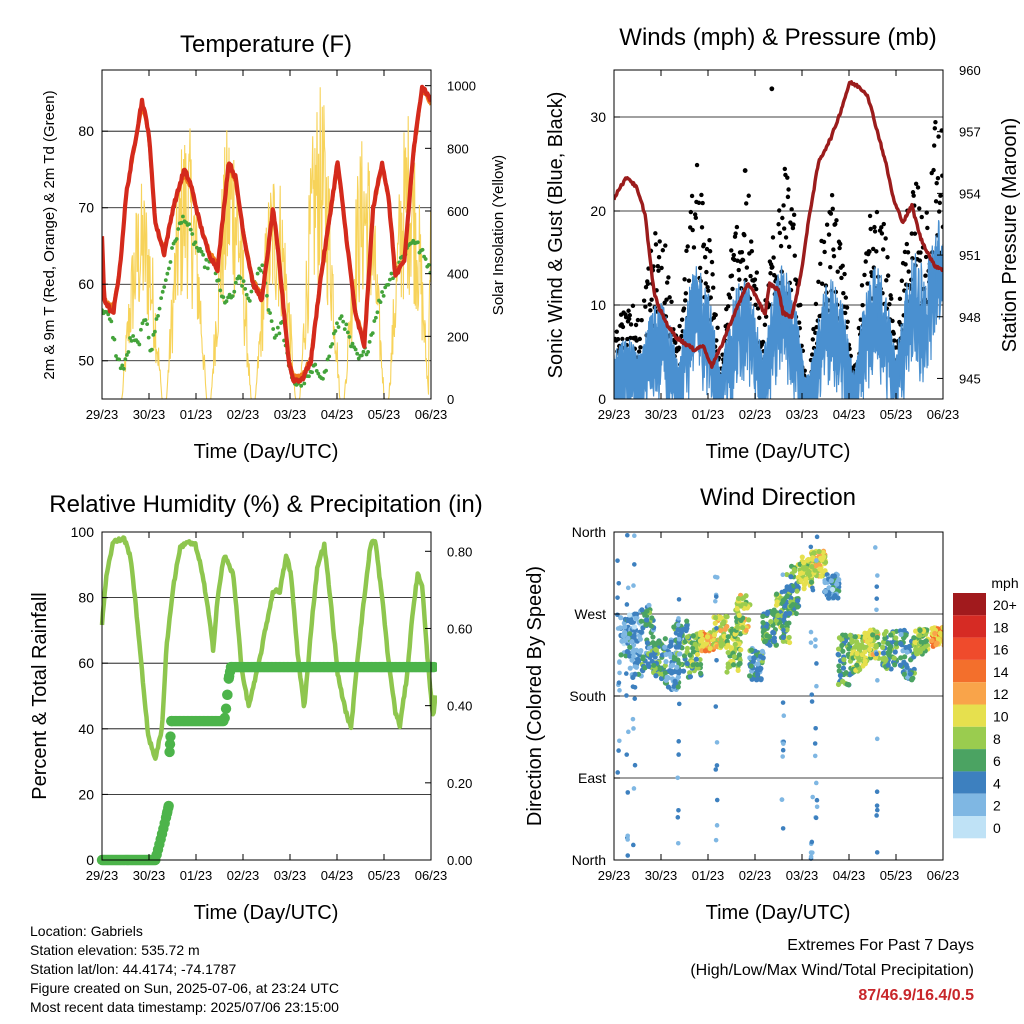 This screenshot has width=1024, height=1024. Describe the element at coordinates (1001, 672) in the screenshot. I see `legend-label: 14` at that location.